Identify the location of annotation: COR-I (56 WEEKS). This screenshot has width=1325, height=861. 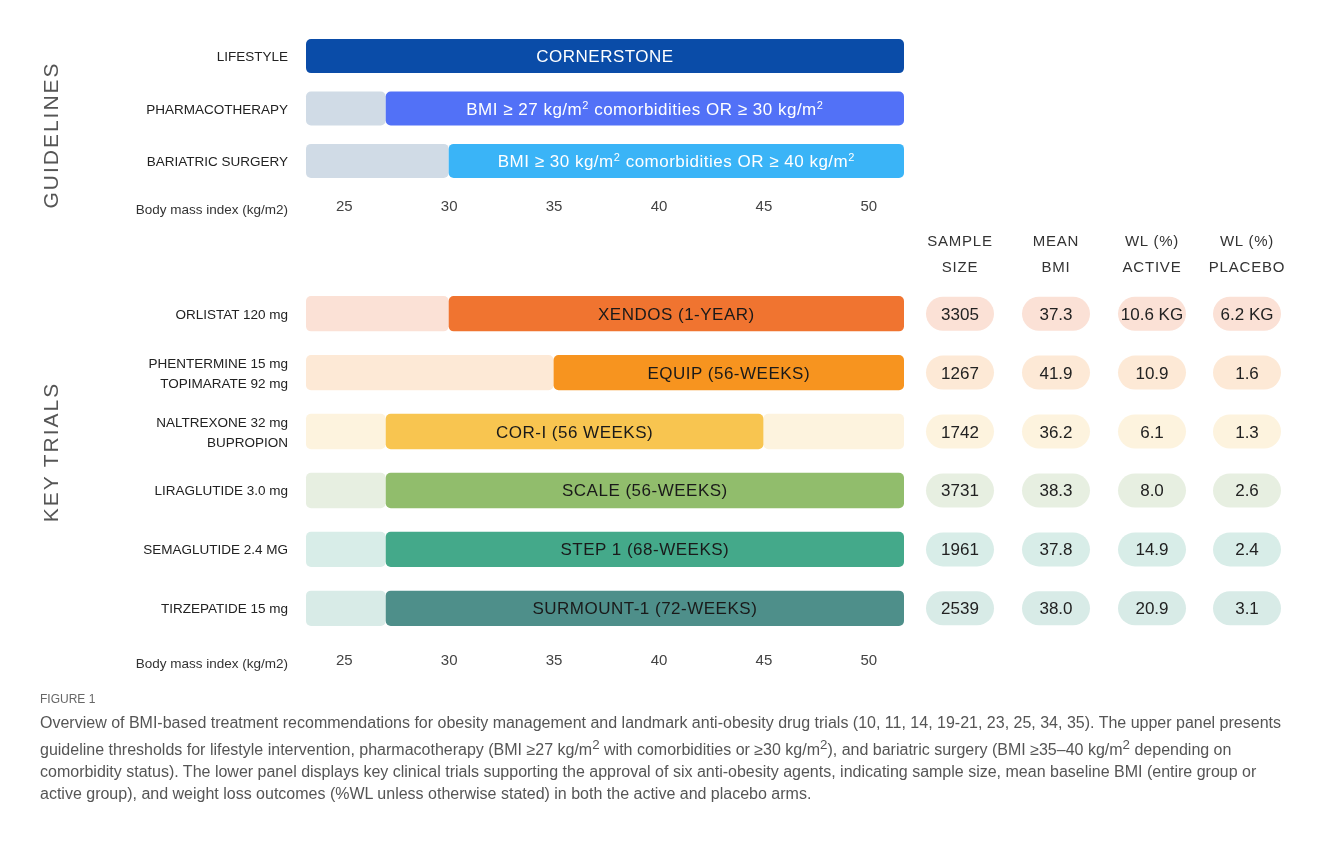
(574, 432).